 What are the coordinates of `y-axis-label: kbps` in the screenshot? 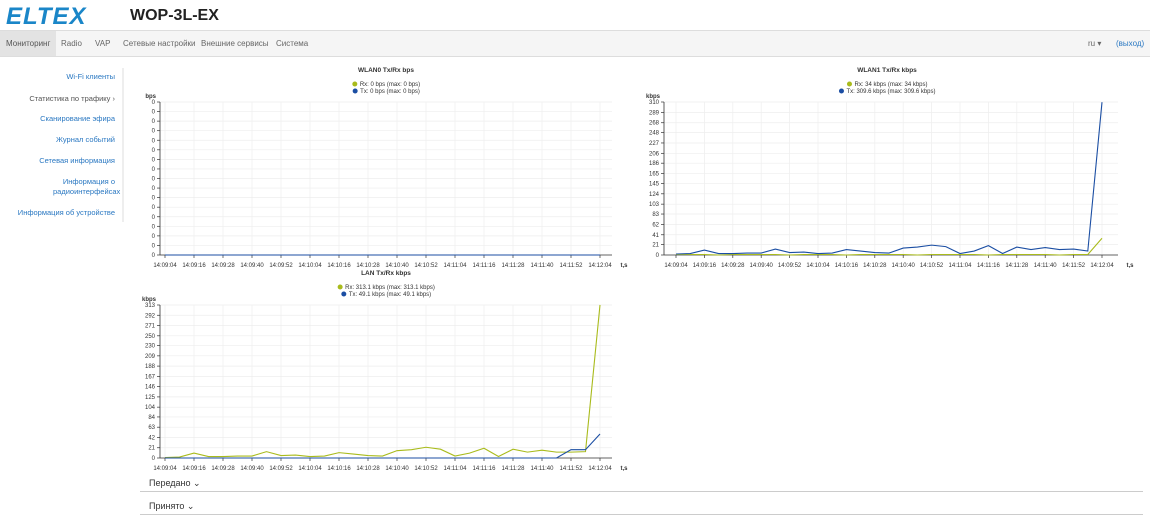 It's located at (149, 300).